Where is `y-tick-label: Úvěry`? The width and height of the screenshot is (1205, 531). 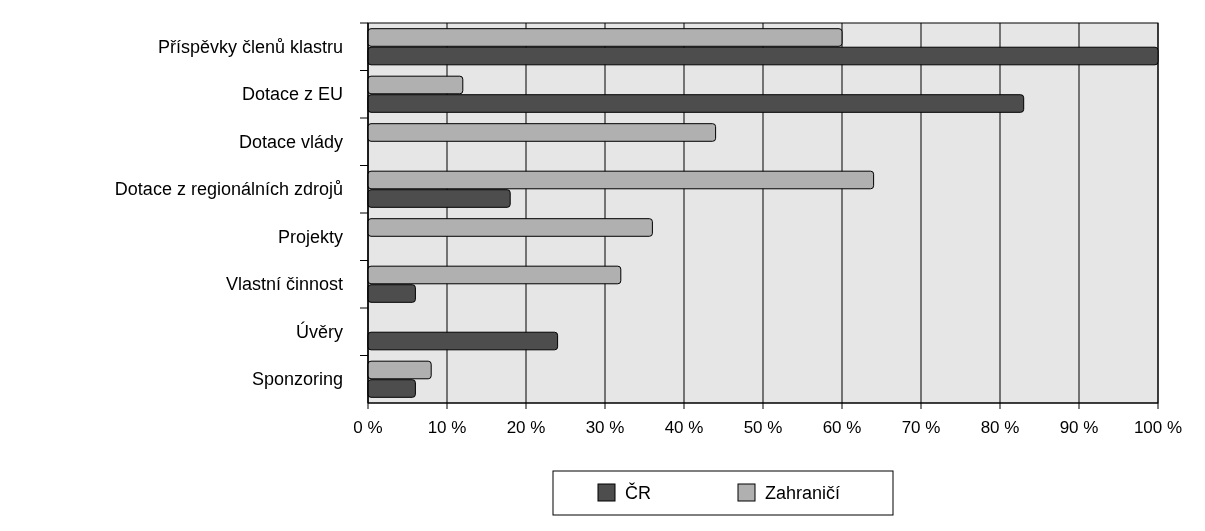
y-tick-label: Úvěry is located at coordinates (319, 331).